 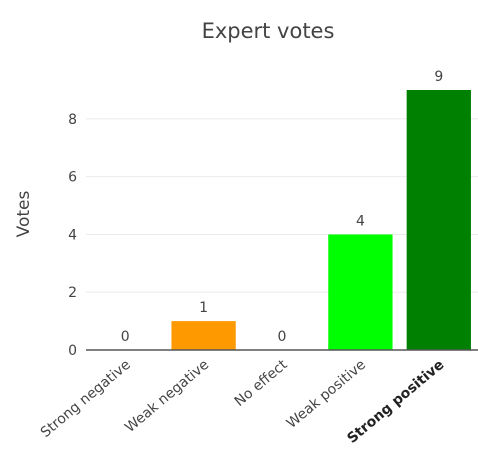 What do you see at coordinates (360, 221) in the screenshot?
I see `data-label: 4` at bounding box center [360, 221].